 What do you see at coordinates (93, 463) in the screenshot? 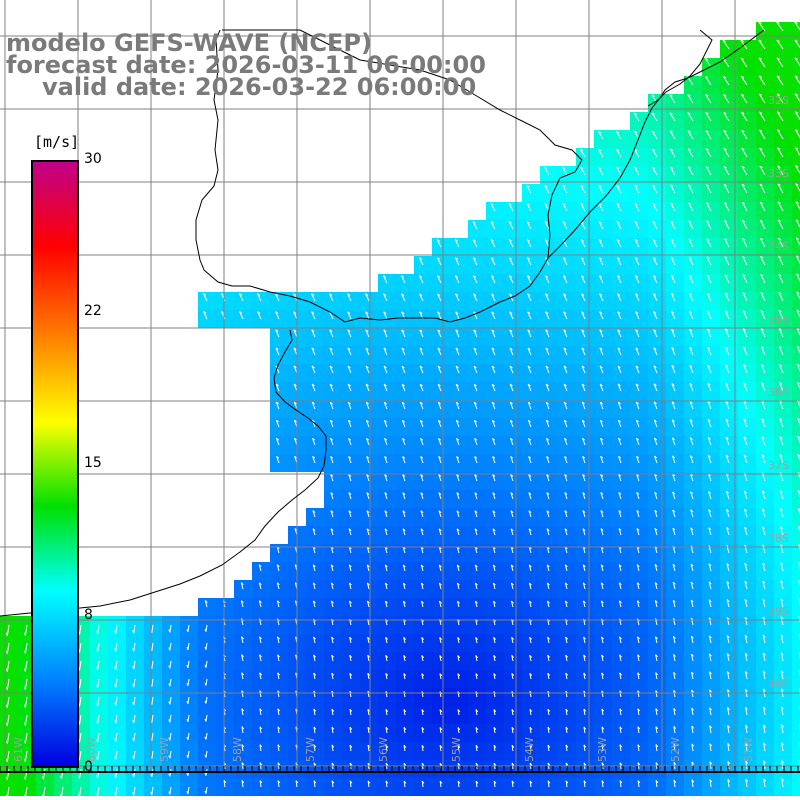
I see `colorbar-tick-label: 15` at bounding box center [93, 463].